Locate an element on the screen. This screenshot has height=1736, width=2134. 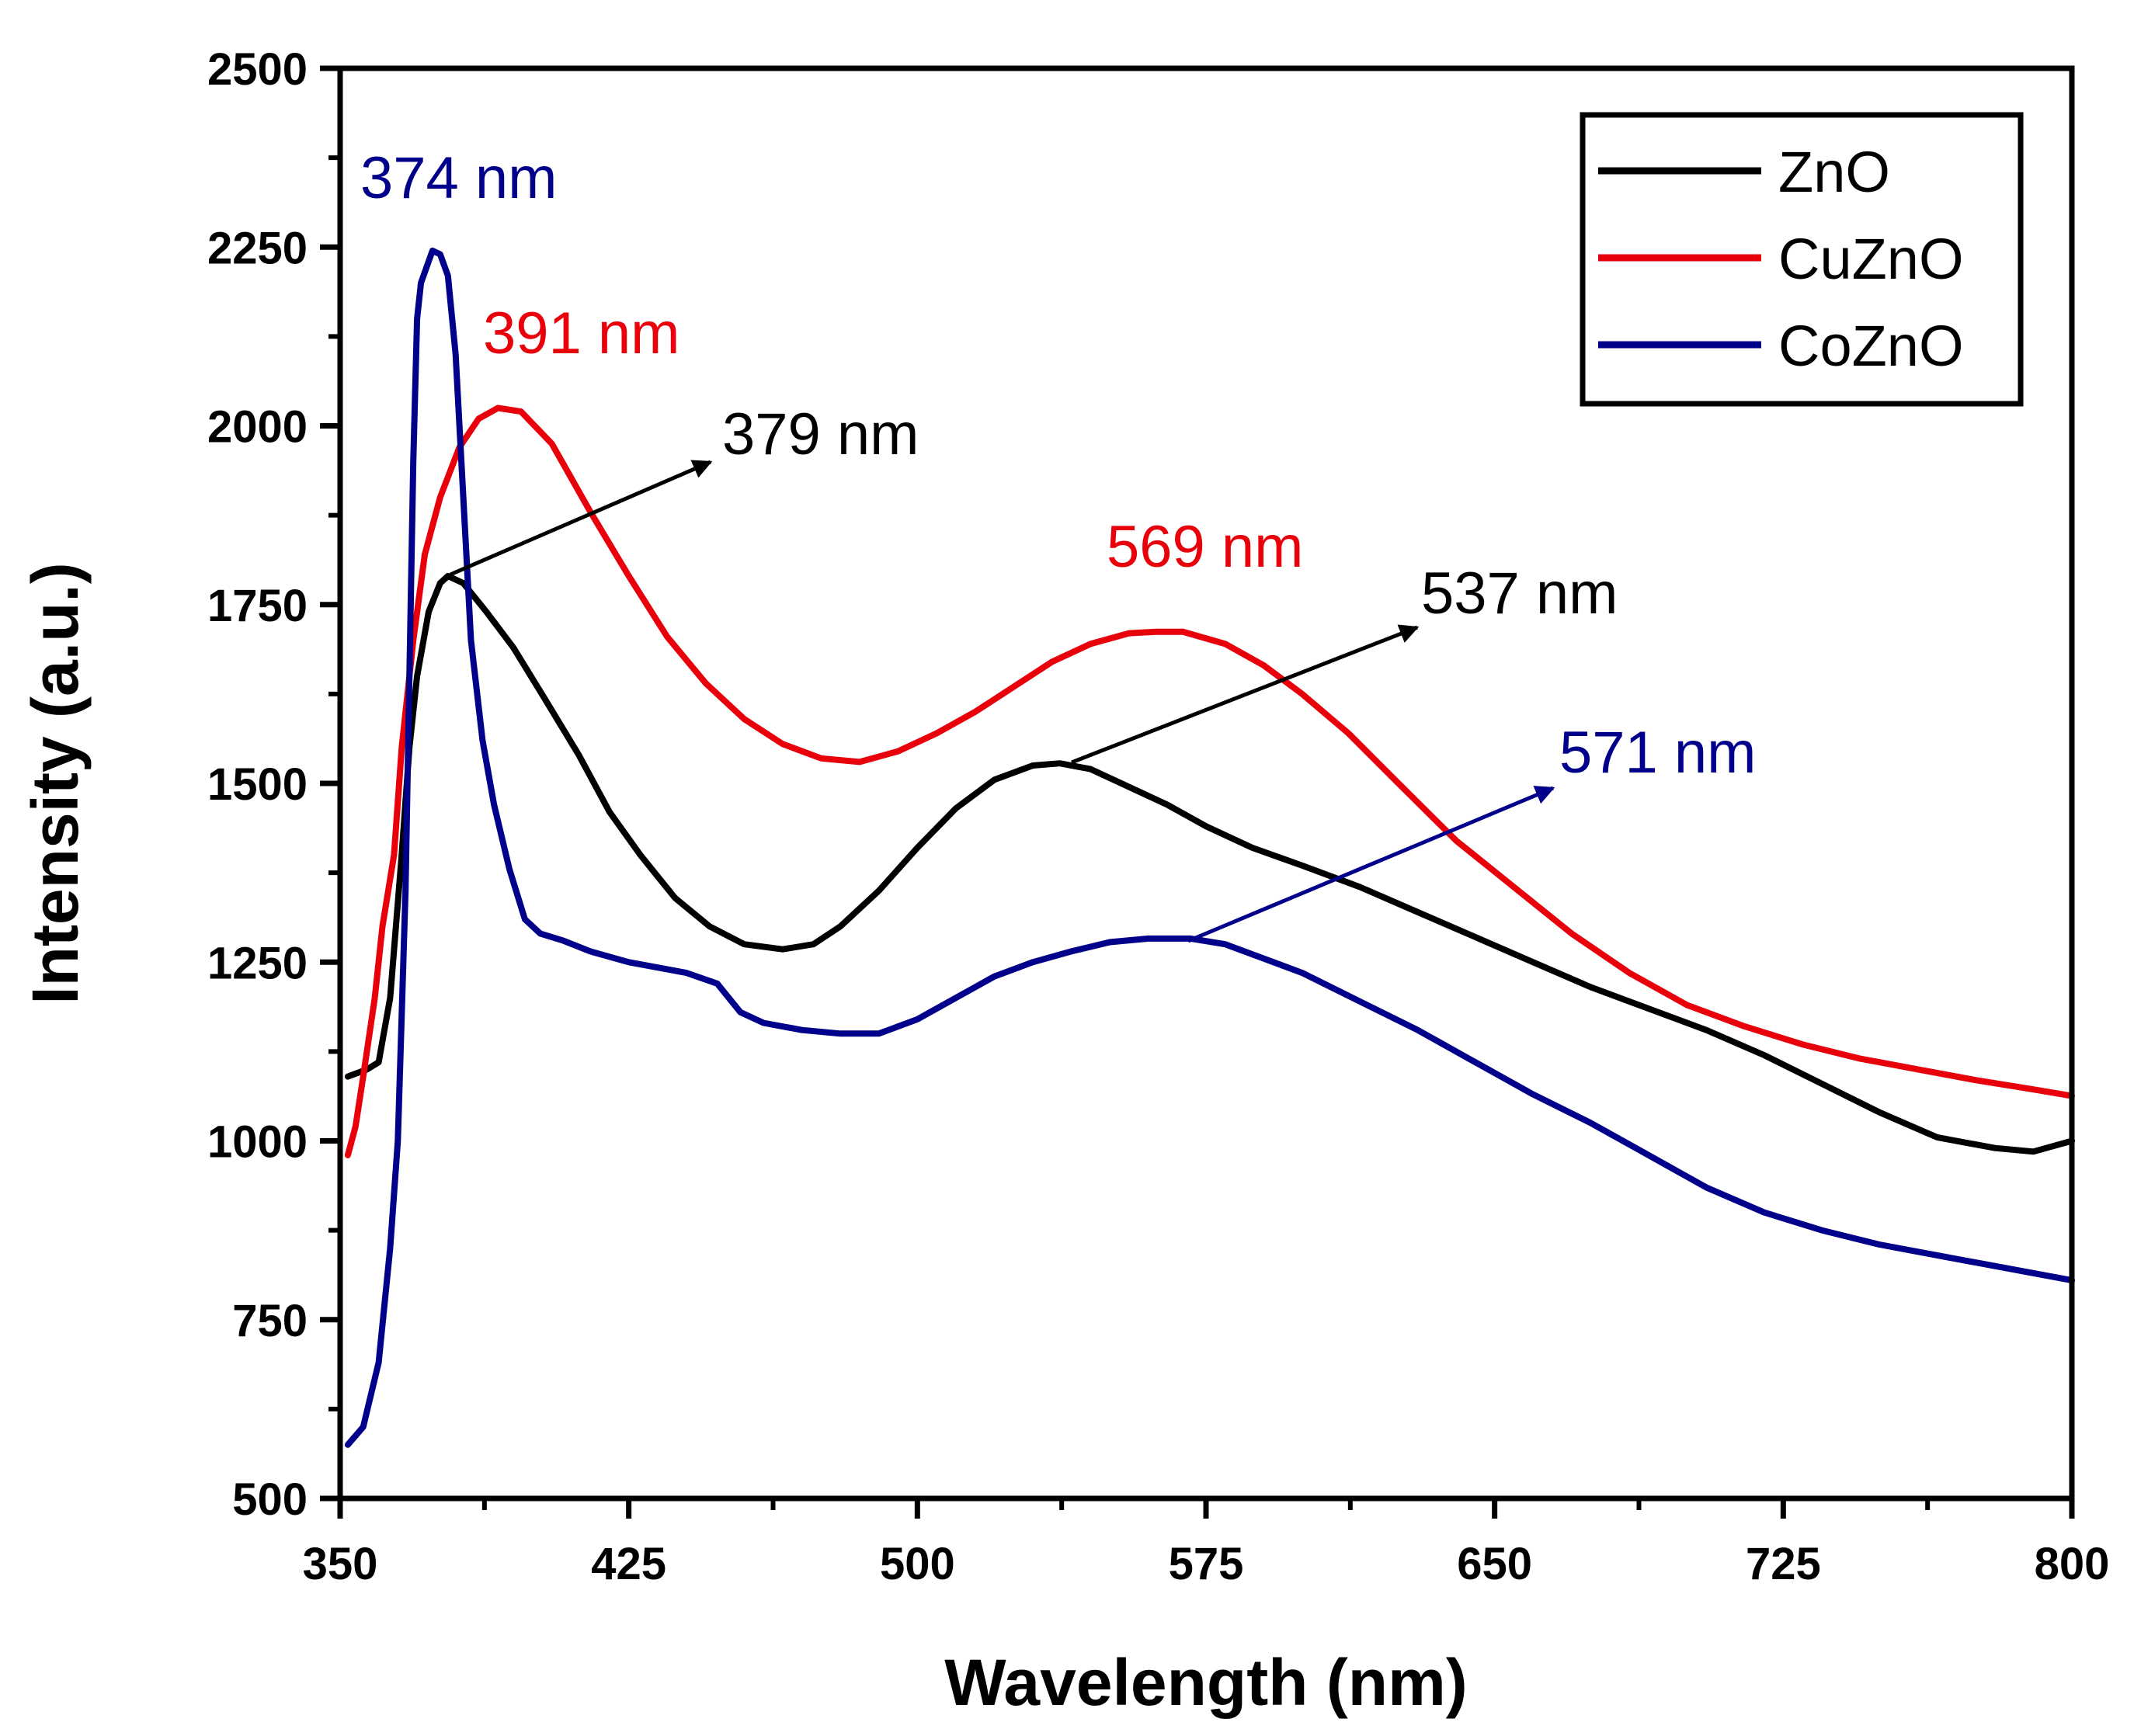
y-axis-title: Intensity (a.u.) is located at coordinates (56, 783).